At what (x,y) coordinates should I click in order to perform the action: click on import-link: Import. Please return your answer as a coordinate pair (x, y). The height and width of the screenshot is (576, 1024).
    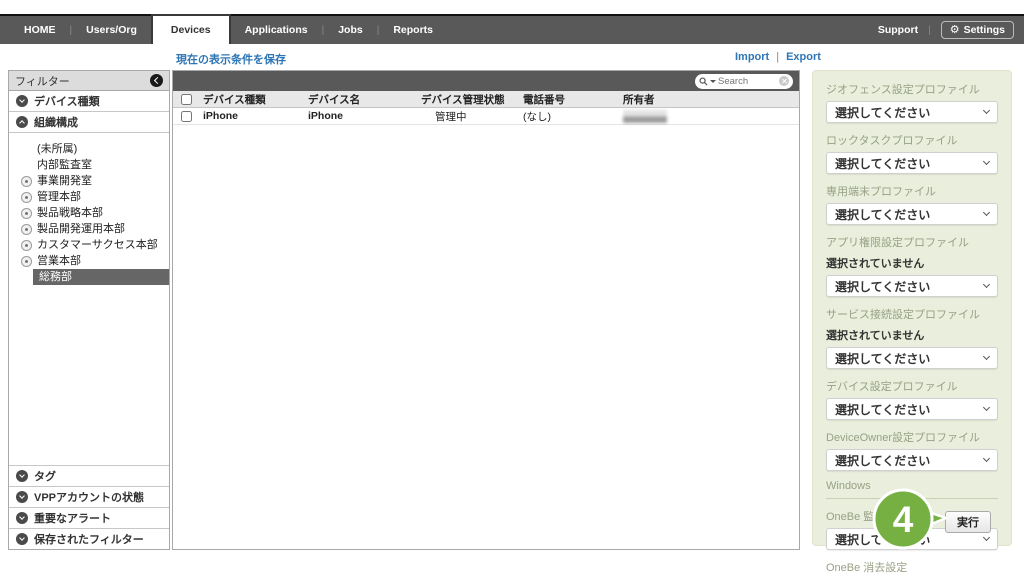
    Looking at the image, I should click on (752, 57).